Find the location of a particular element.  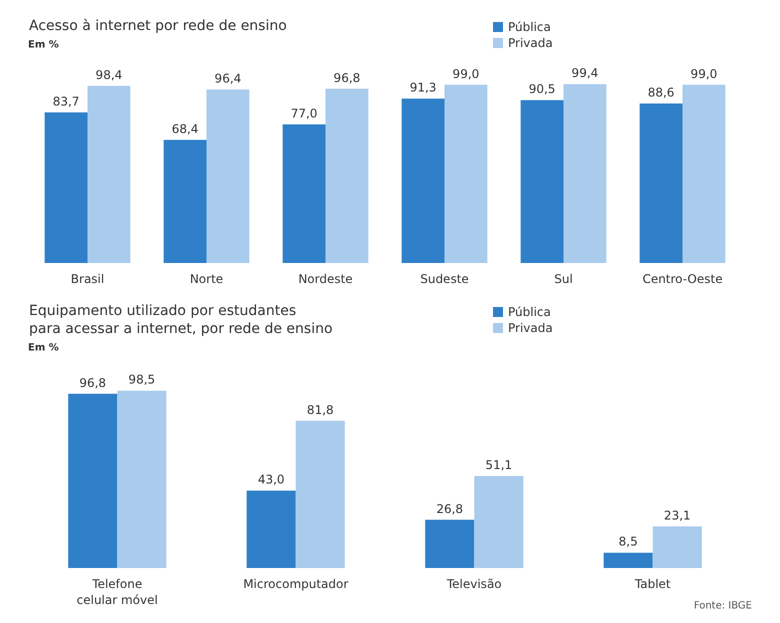

data-label: 68,4 is located at coordinates (185, 129).